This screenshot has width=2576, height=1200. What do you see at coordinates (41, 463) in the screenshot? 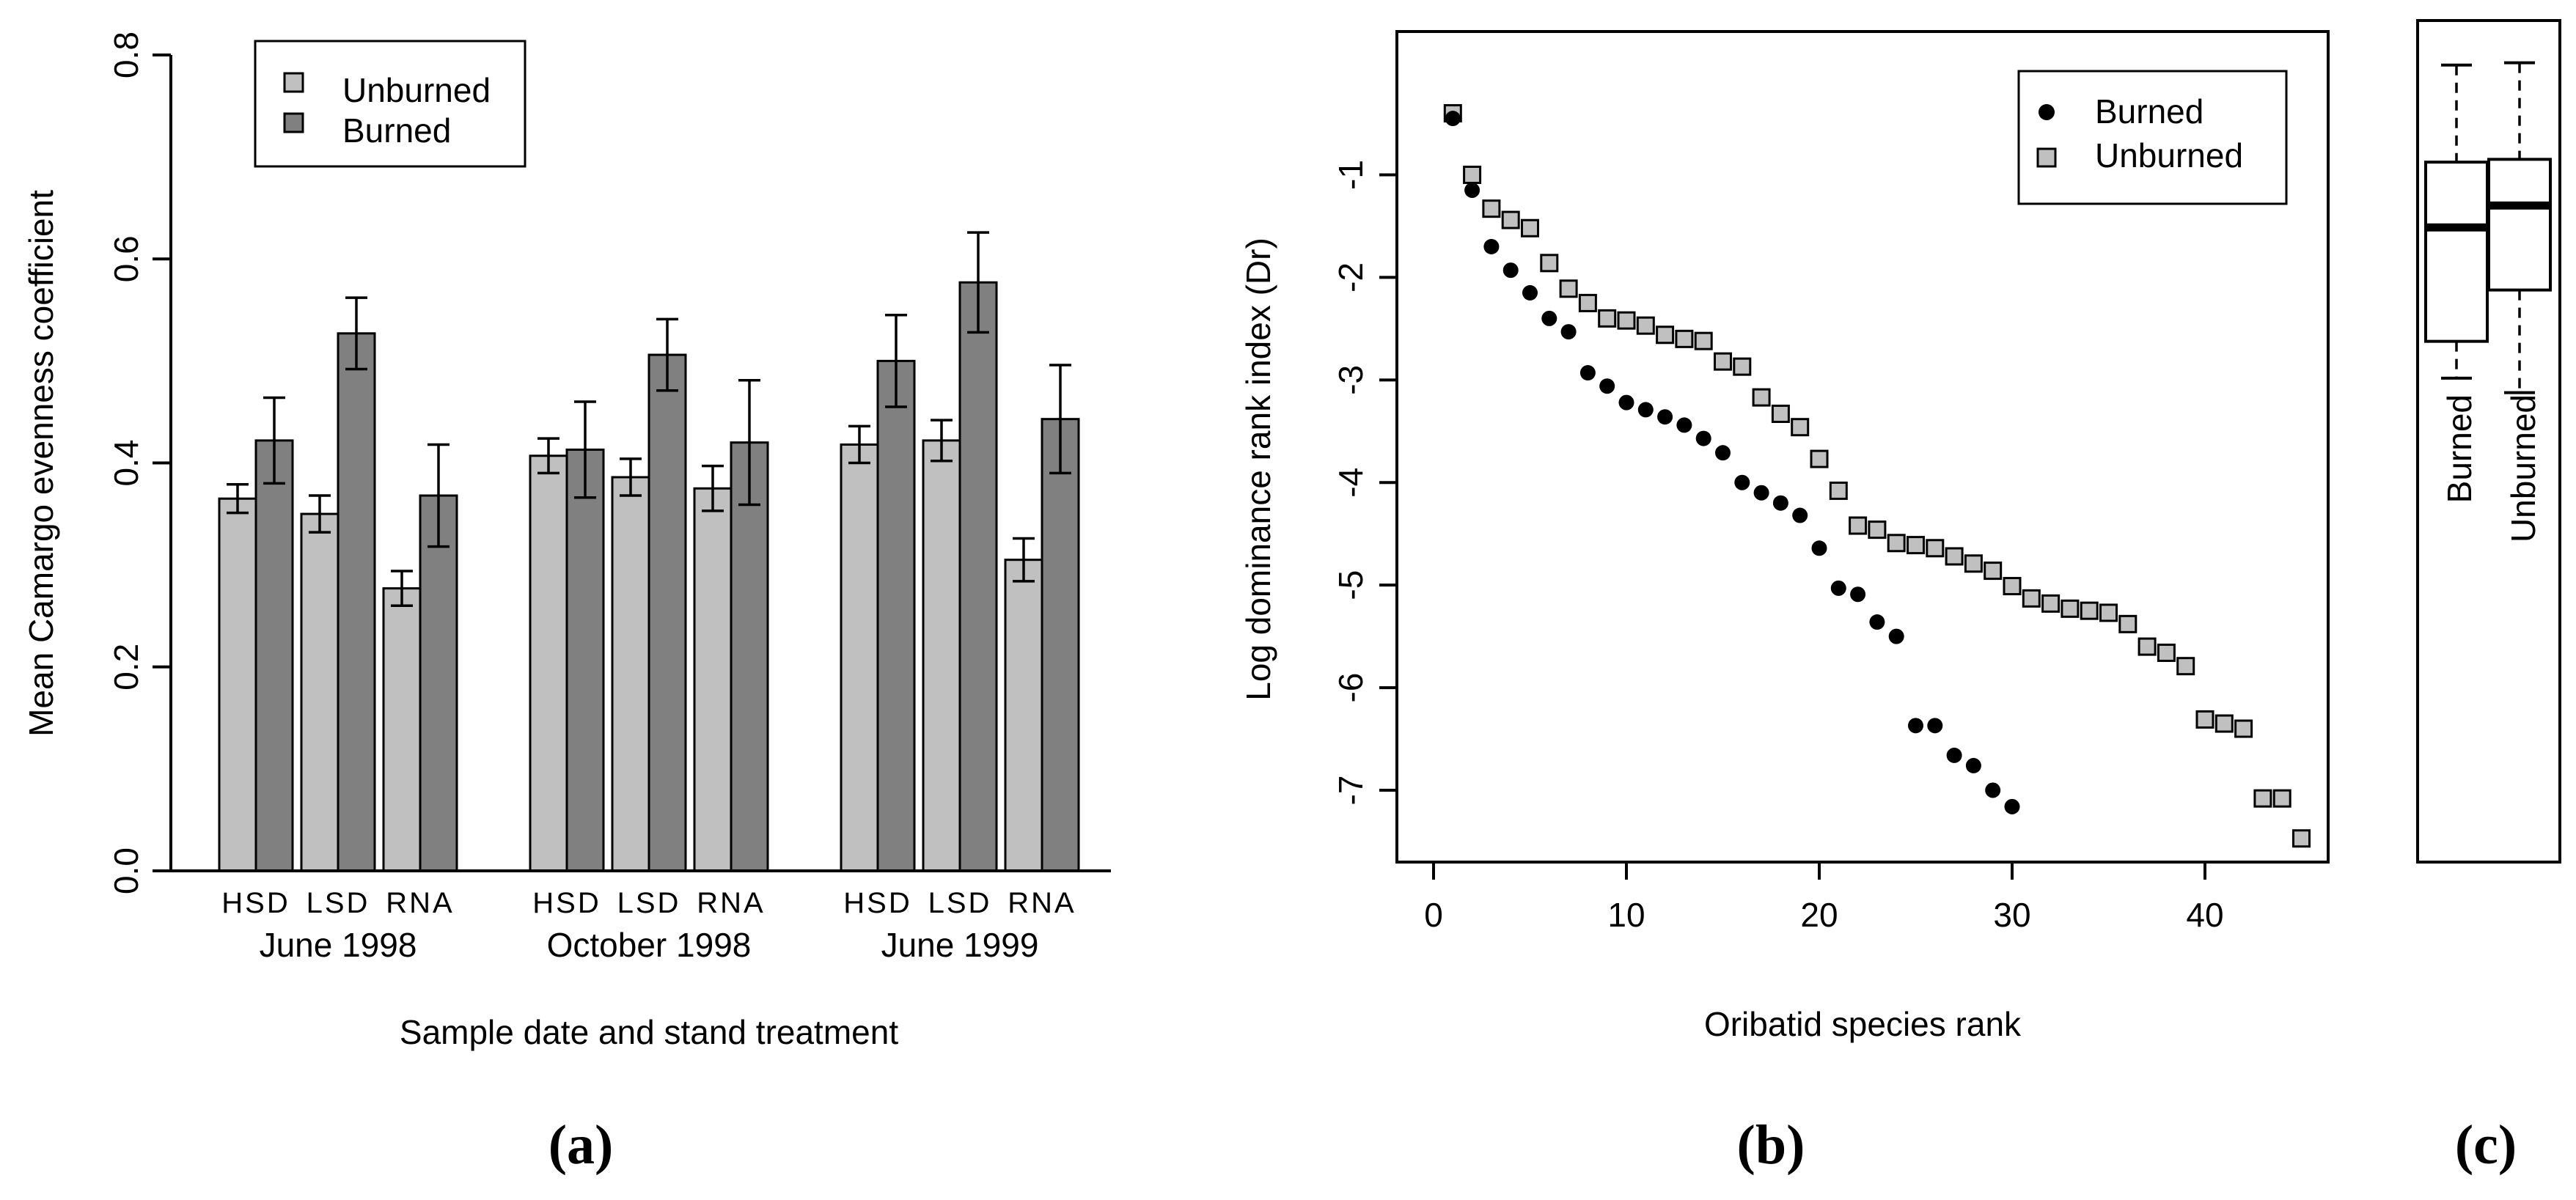
I see `panel-a-y-axis-label: Mean Camargo evenness coefficient` at bounding box center [41, 463].